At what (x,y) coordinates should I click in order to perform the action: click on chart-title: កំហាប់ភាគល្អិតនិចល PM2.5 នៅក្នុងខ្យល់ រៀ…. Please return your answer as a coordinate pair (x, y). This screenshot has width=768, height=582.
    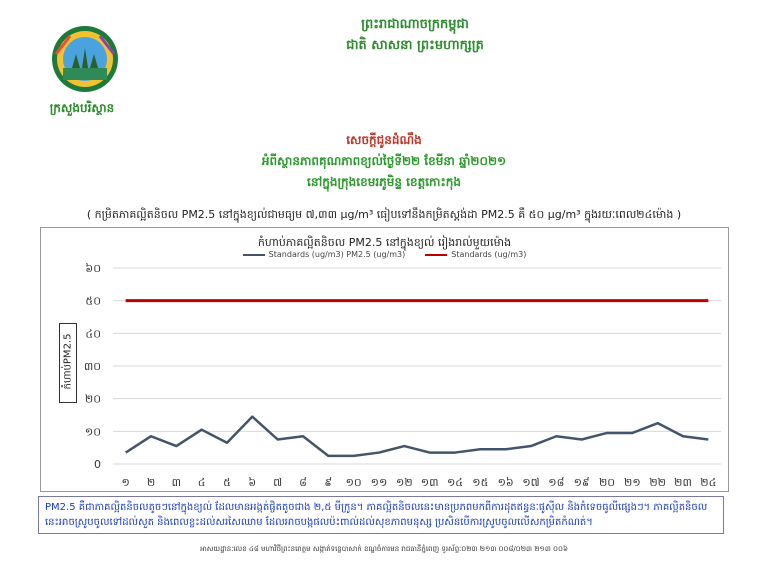
    Looking at the image, I should click on (384, 242).